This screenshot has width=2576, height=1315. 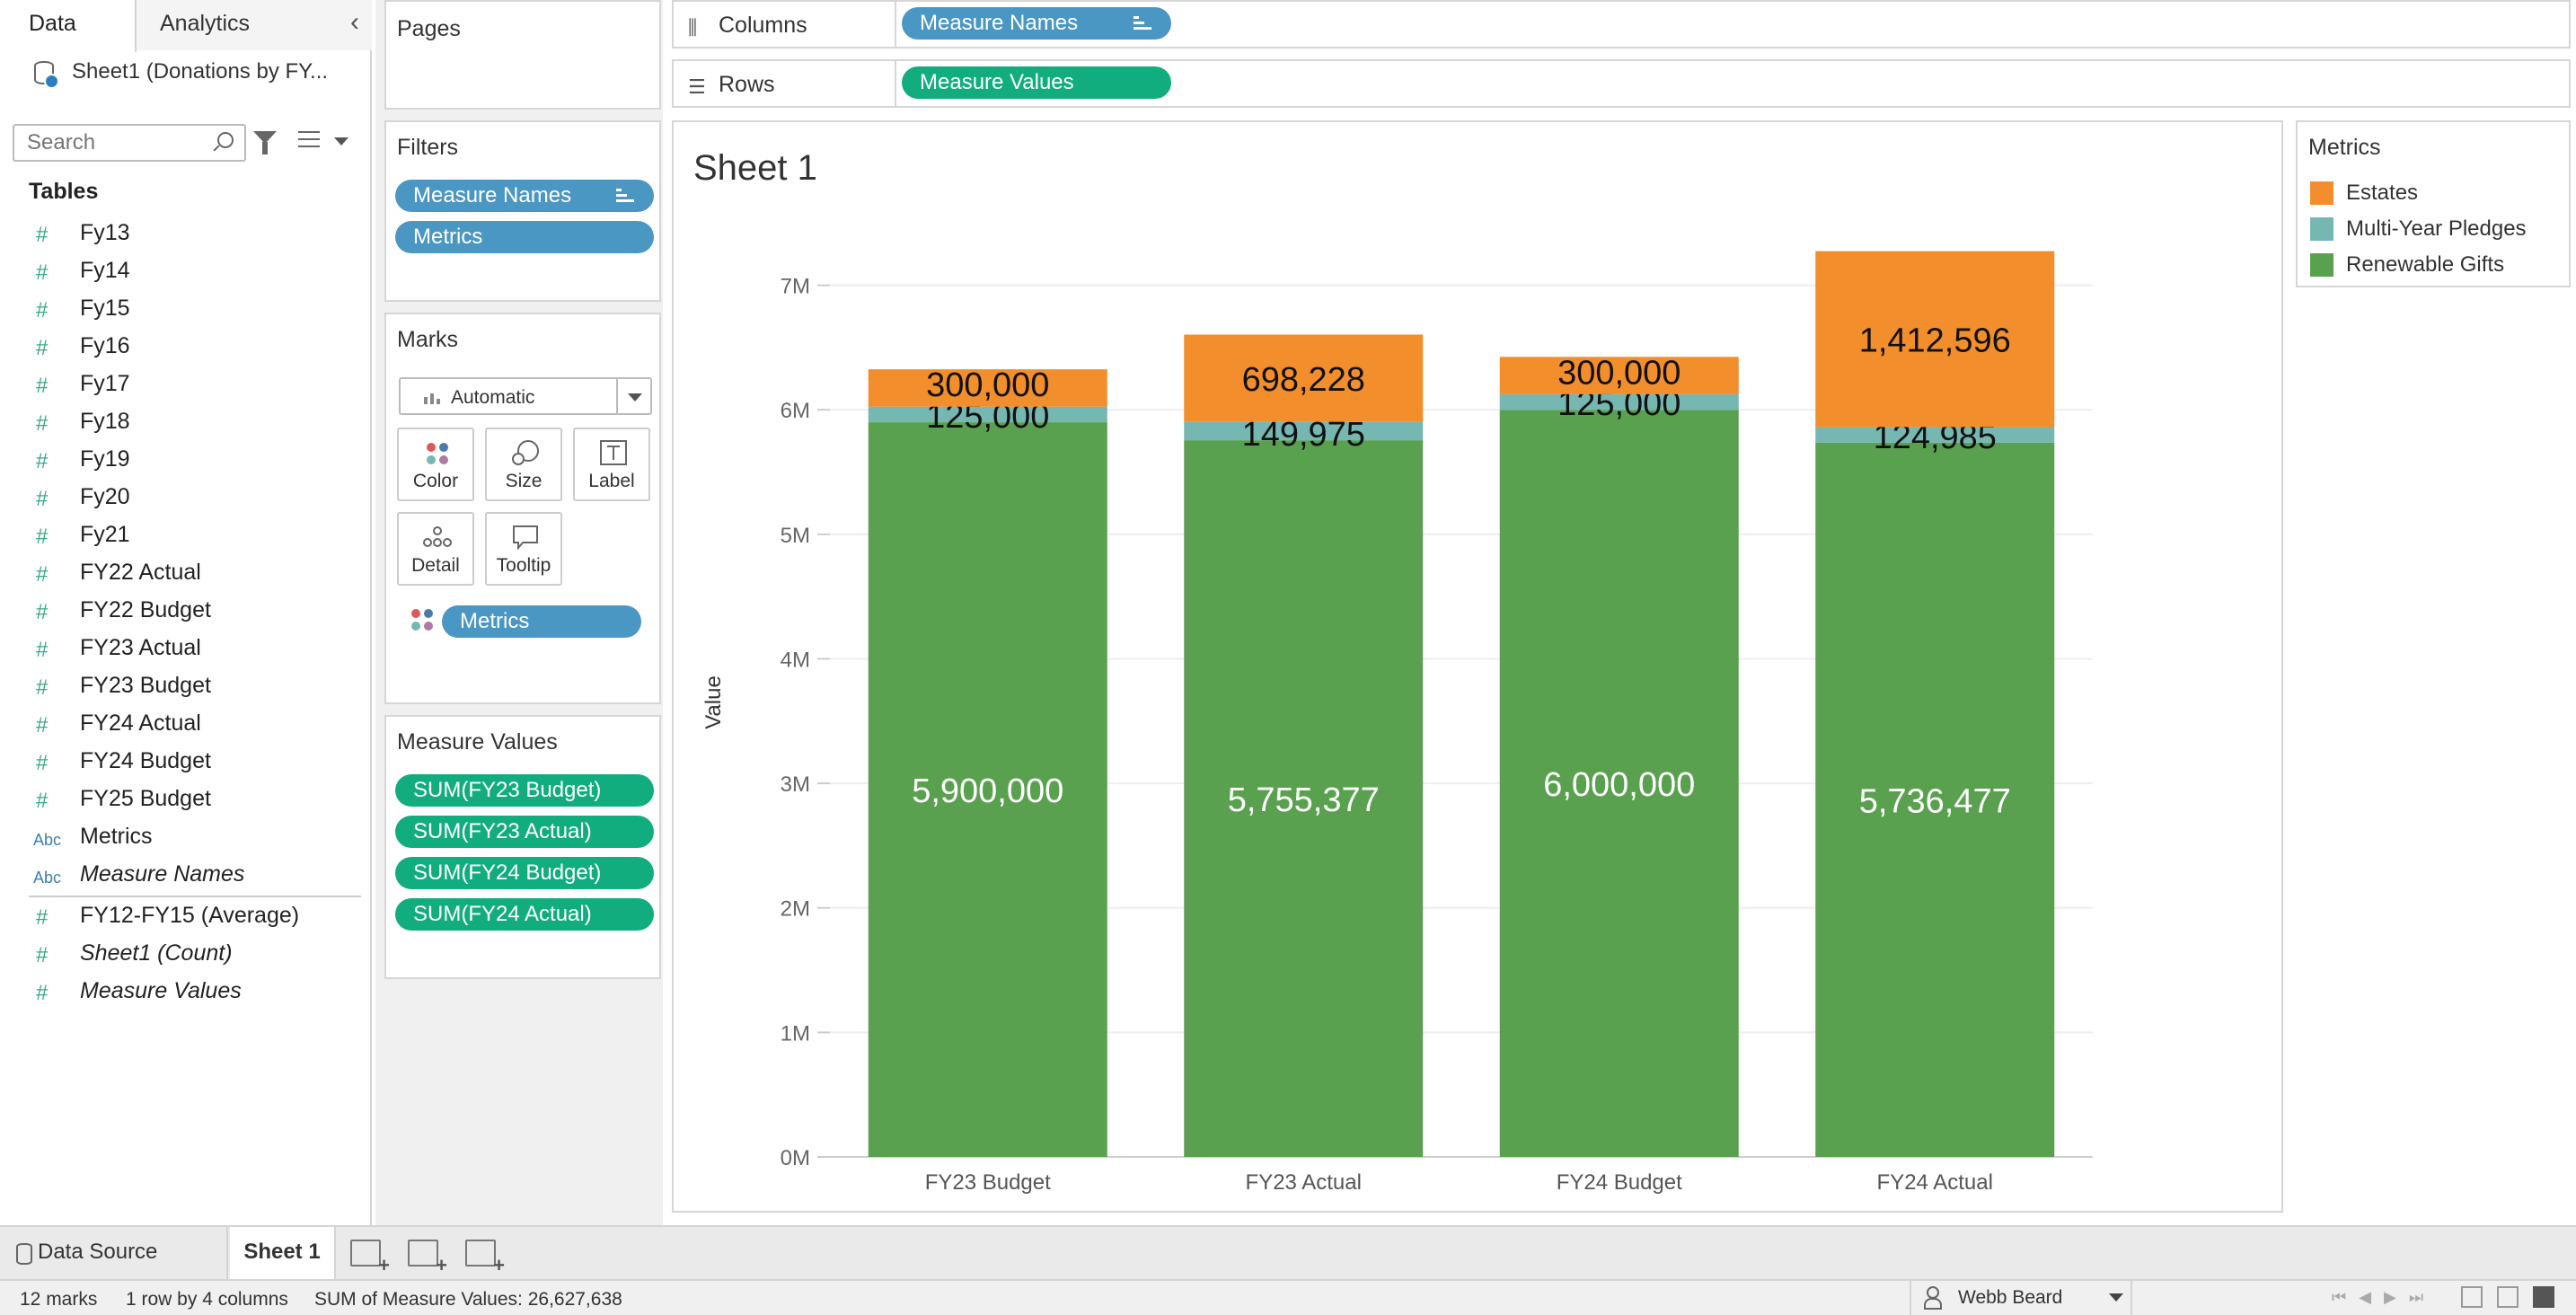 What do you see at coordinates (1621, 83) in the screenshot?
I see `rows-shelf: ☰ Rows Measure Values` at bounding box center [1621, 83].